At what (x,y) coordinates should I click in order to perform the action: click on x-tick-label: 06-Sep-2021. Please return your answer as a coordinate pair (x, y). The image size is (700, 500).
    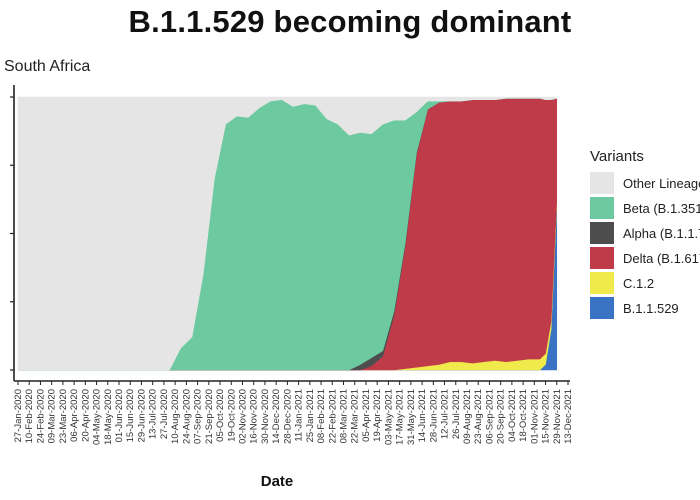
    Looking at the image, I should click on (489, 416).